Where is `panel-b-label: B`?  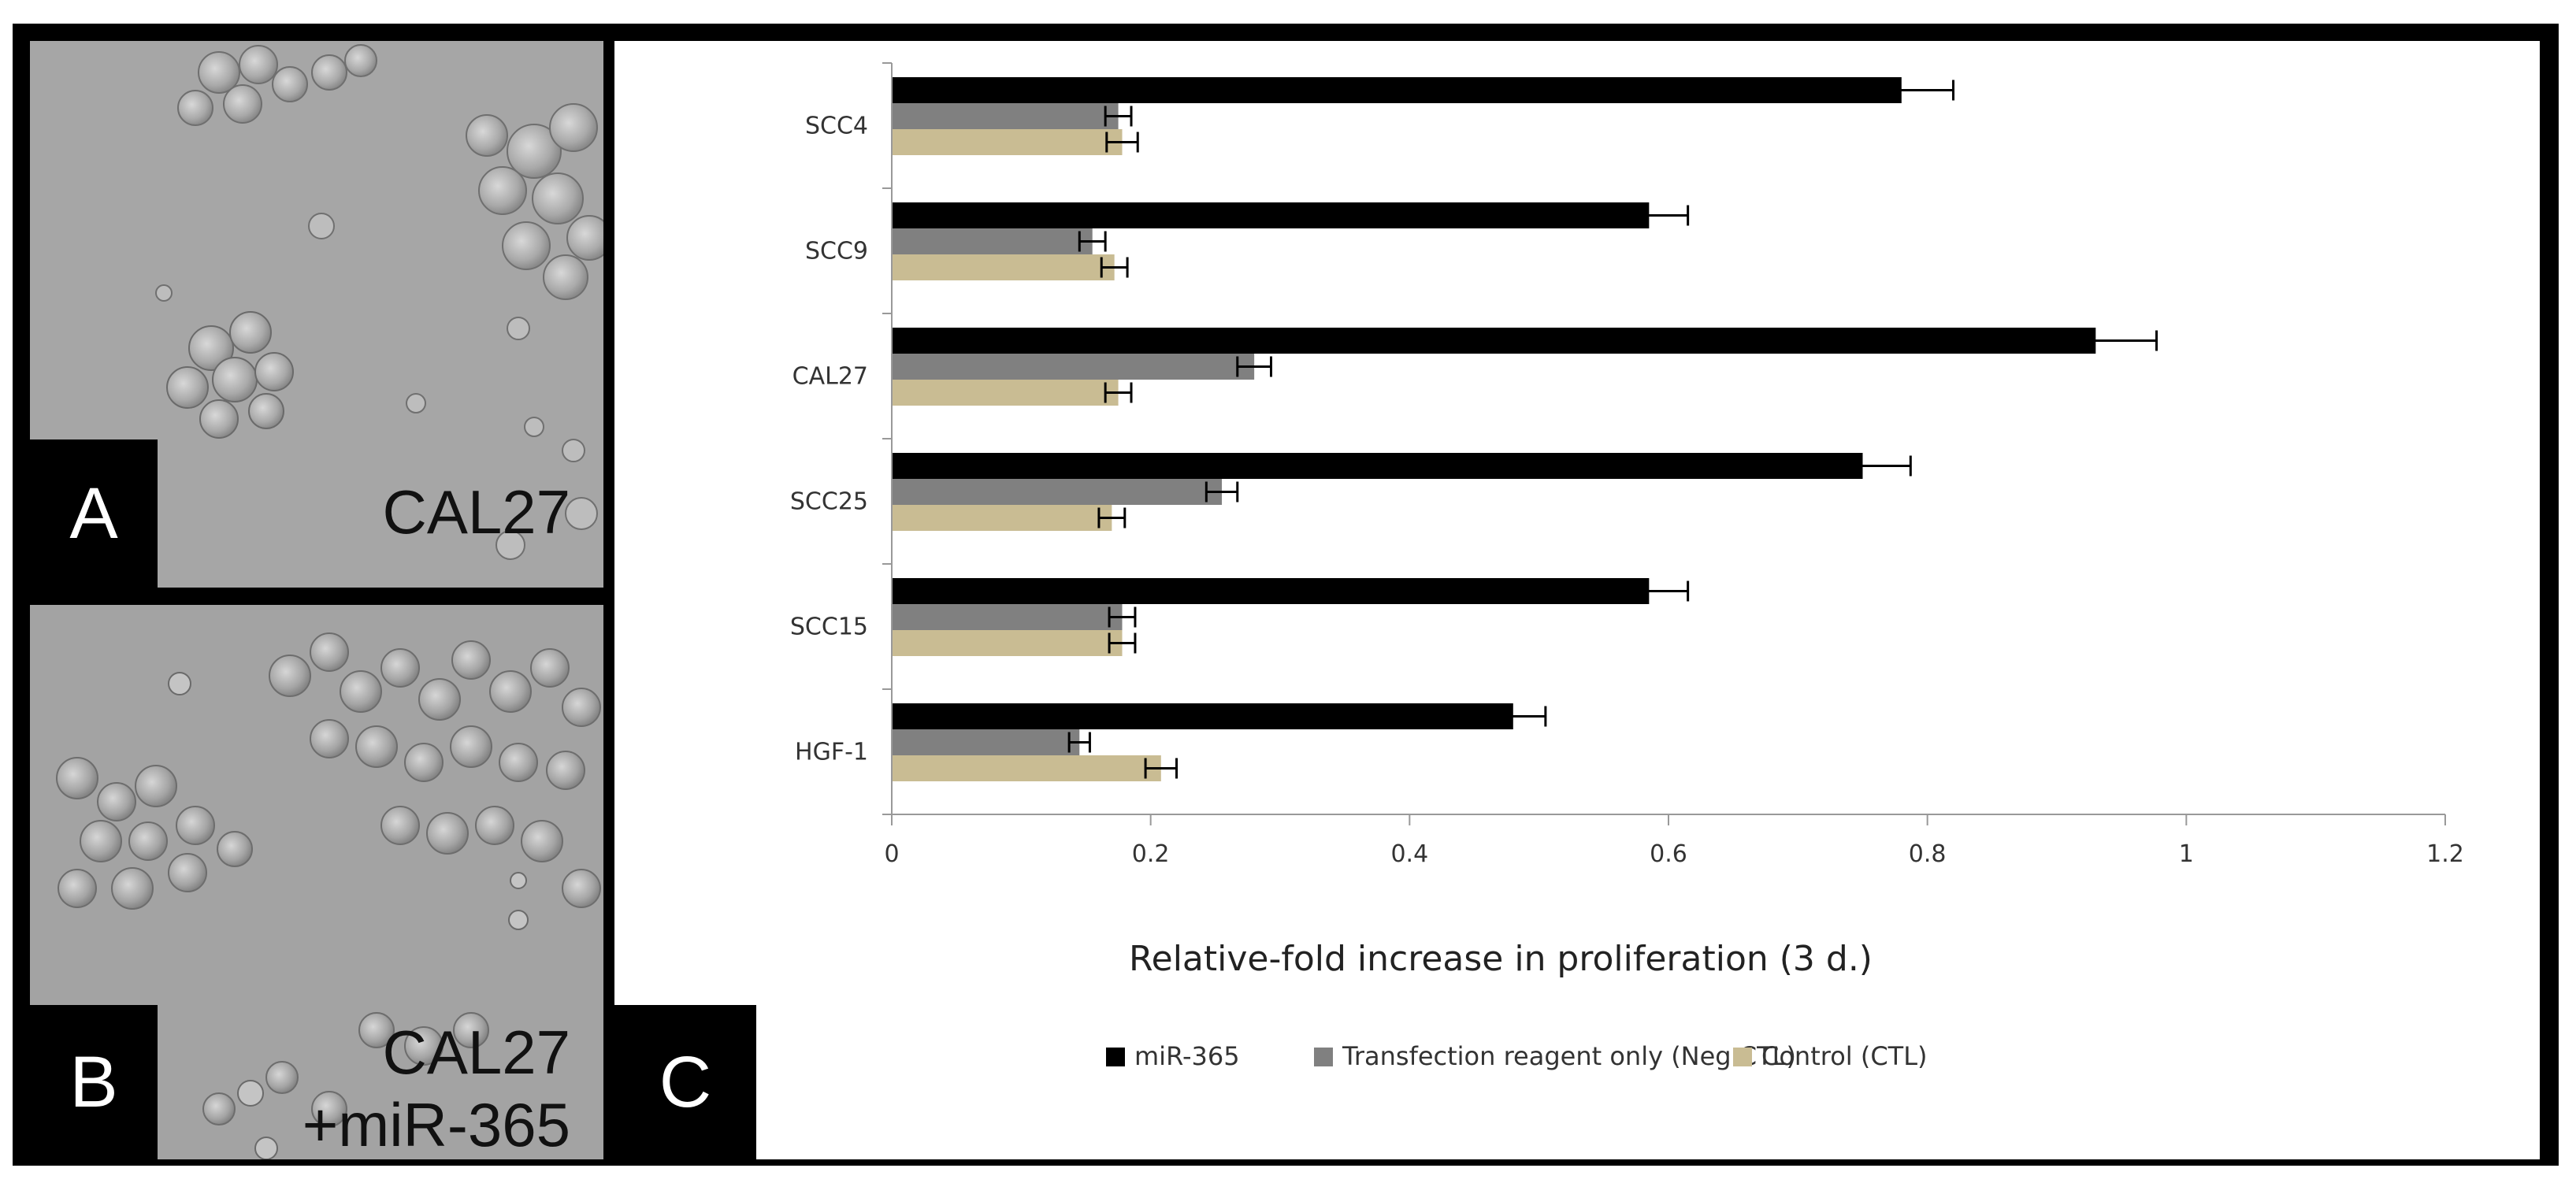
panel-b-label: B is located at coordinates (94, 1082).